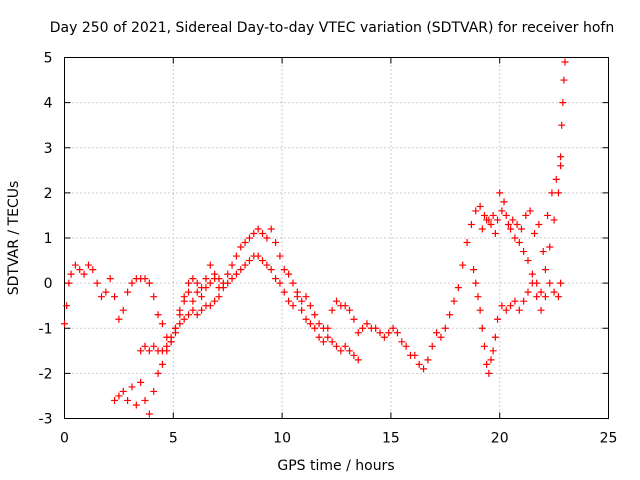  Describe the element at coordinates (48, 104) in the screenshot. I see `y-tick-label: 4` at that location.